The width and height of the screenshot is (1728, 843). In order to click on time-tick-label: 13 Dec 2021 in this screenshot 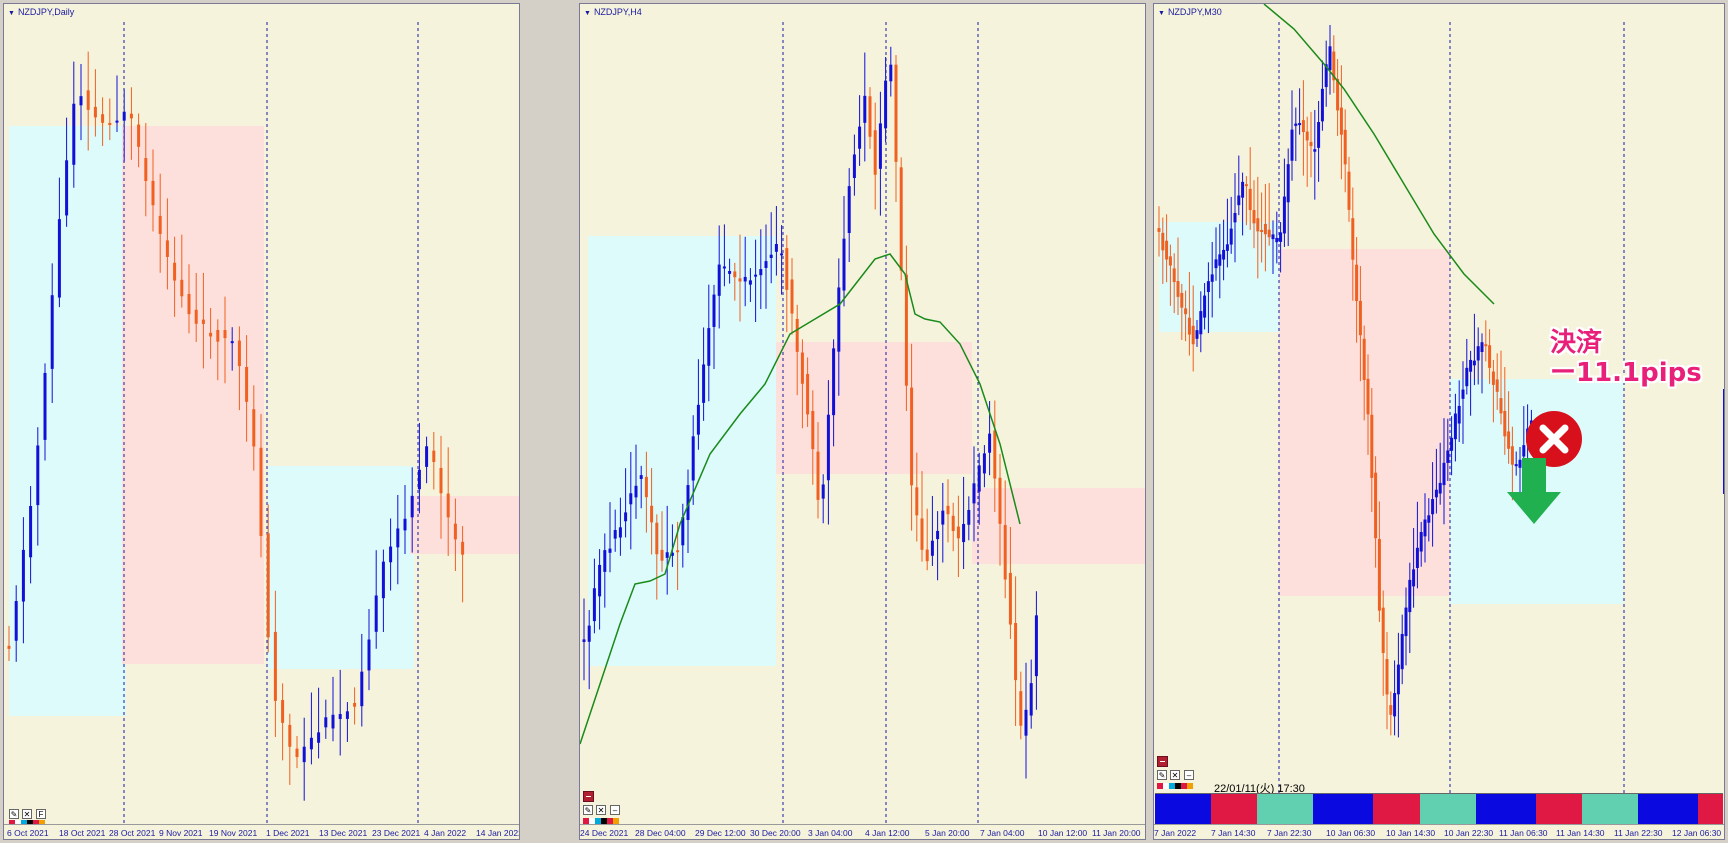, I will do `click(343, 833)`.